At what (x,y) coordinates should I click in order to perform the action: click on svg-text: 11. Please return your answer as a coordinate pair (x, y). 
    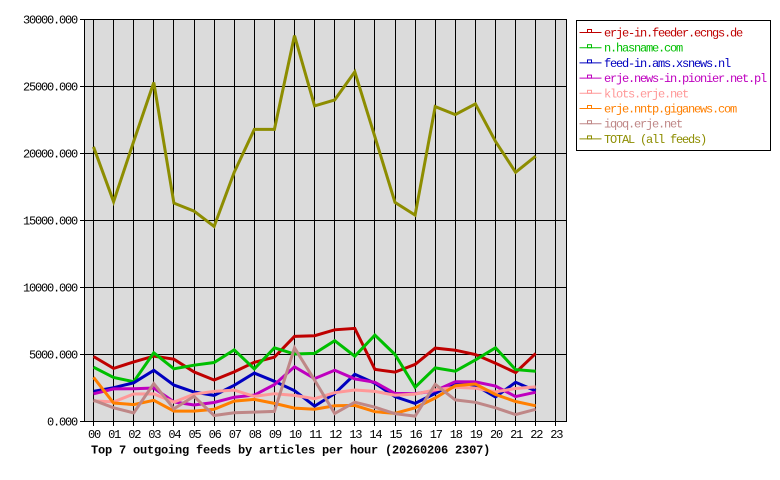
    Looking at the image, I should click on (315, 435).